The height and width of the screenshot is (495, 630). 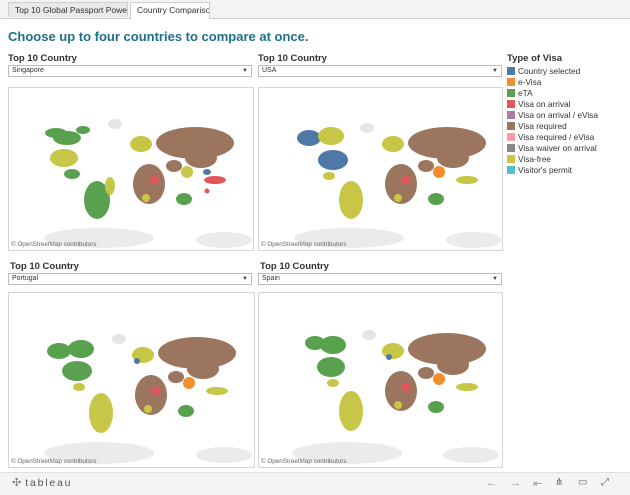 I want to click on legend-item-e-visa: e-Visa, so click(x=524, y=82).